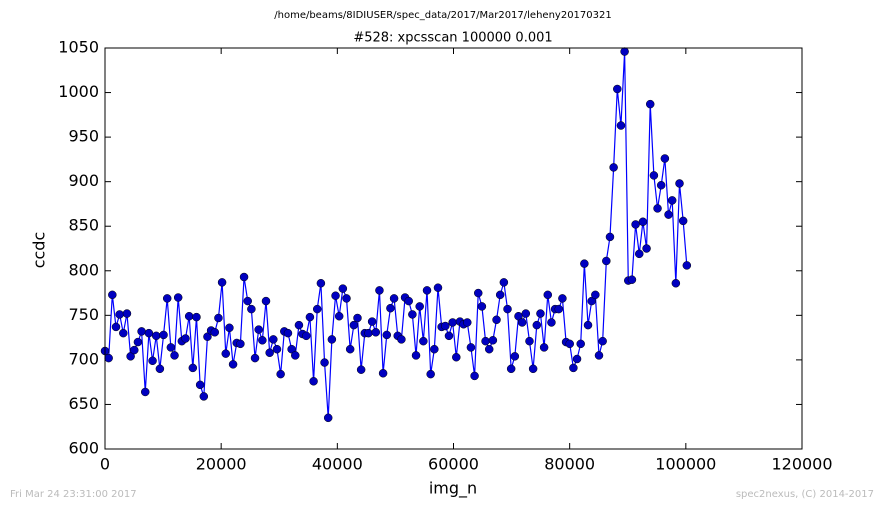 This screenshot has width=884, height=509. What do you see at coordinates (337, 464) in the screenshot?
I see `x-tick-label: 40000` at bounding box center [337, 464].